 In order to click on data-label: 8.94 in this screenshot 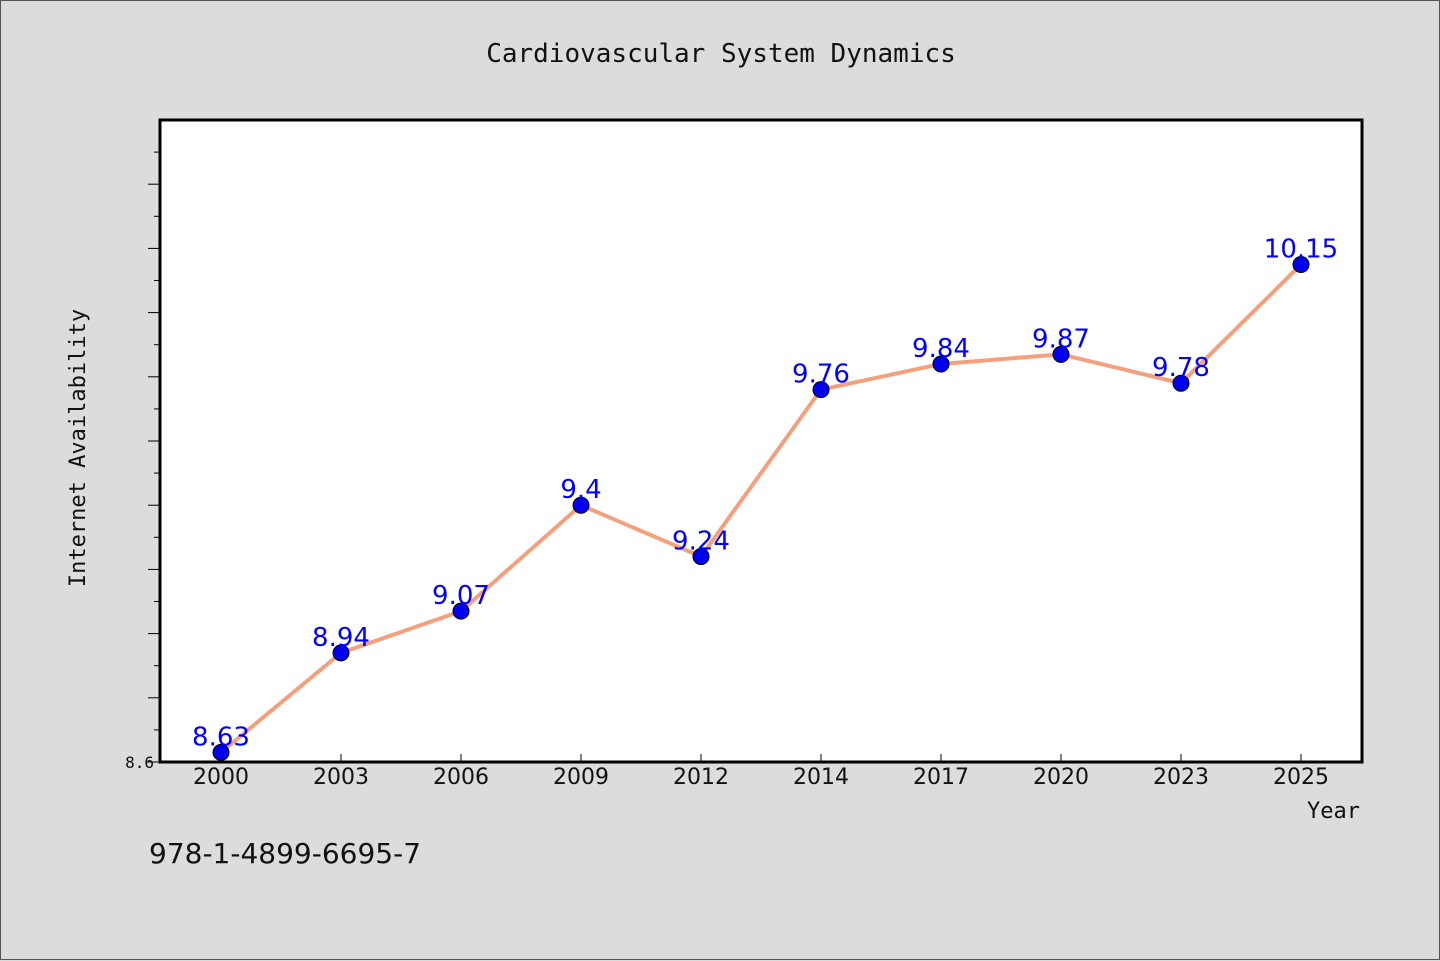, I will do `click(341, 638)`.